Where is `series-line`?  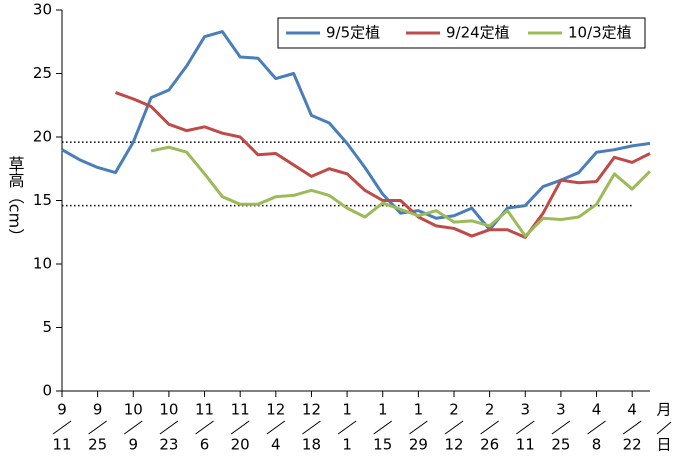
series-line is located at coordinates (401, 191).